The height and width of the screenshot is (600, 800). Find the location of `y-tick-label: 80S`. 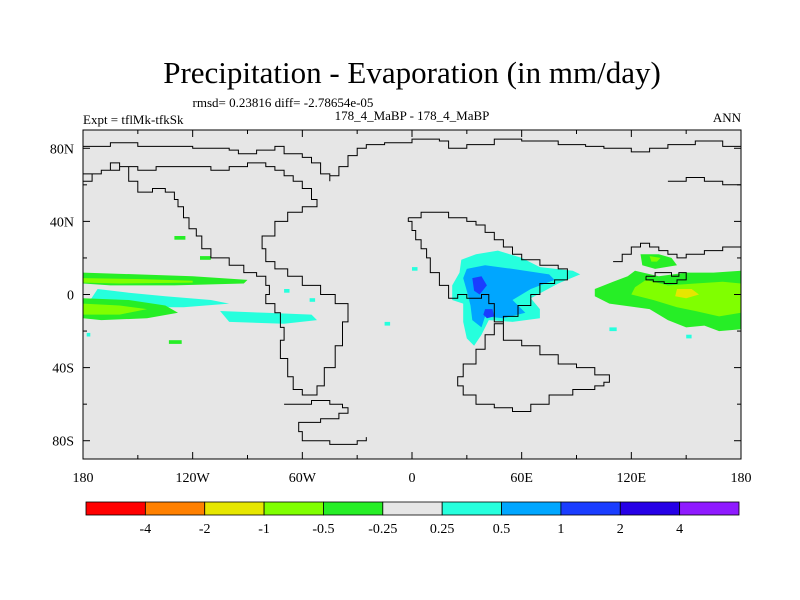

y-tick-label: 80S is located at coordinates (63, 442).